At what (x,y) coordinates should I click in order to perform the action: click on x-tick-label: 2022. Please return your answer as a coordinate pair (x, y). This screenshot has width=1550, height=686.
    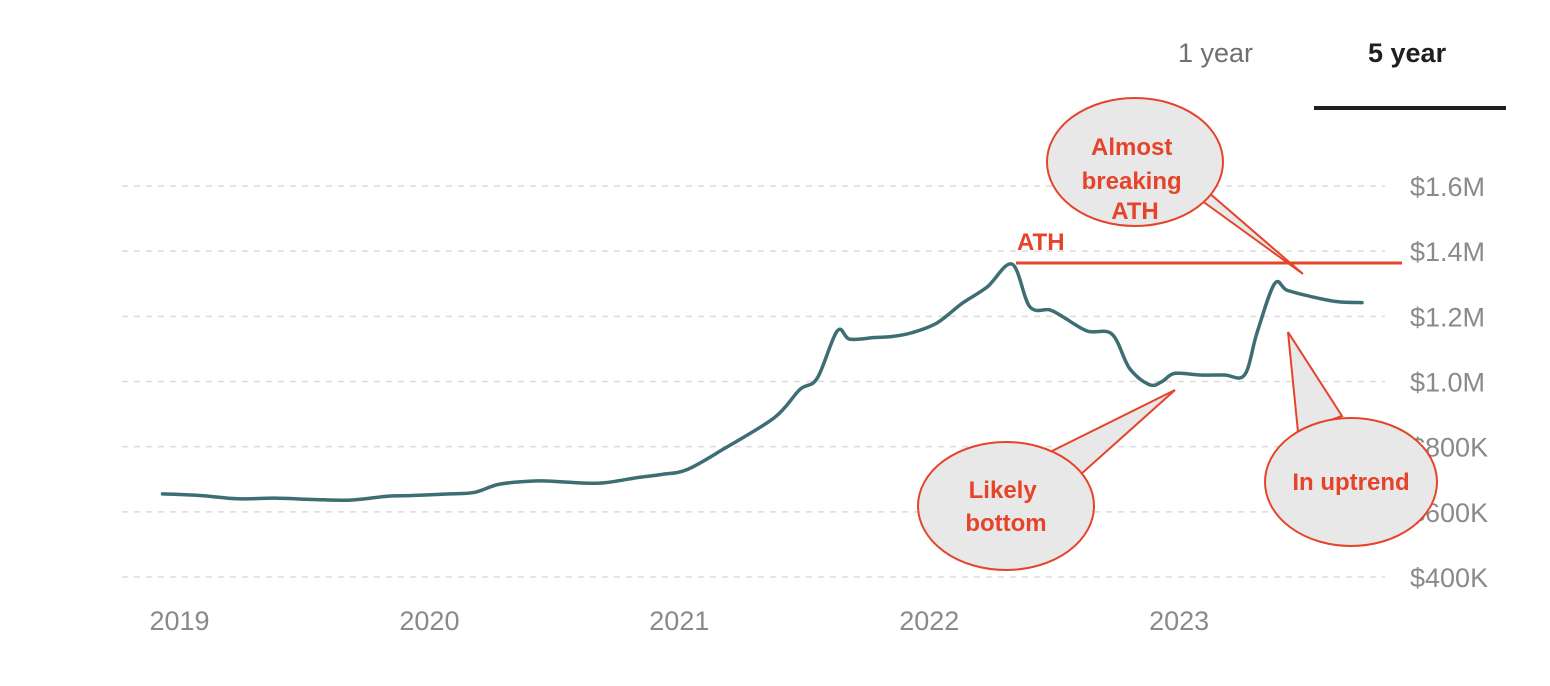
    Looking at the image, I should click on (929, 621).